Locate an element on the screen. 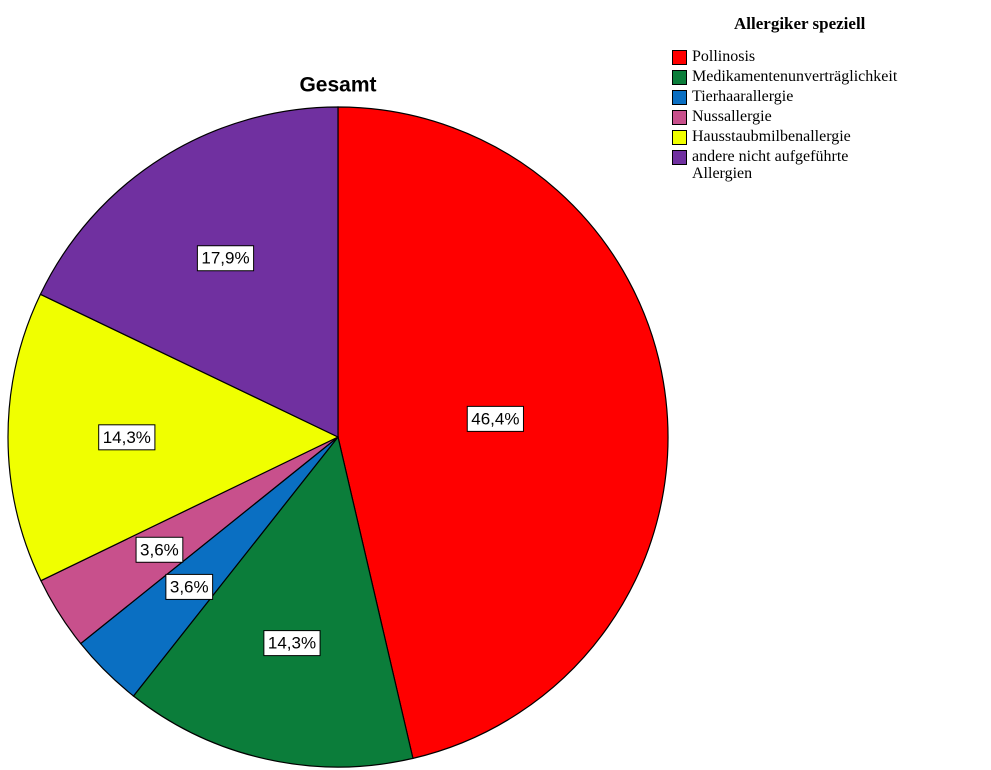 This screenshot has width=991, height=770. legend-title: Allergiker speziell is located at coordinates (800, 23).